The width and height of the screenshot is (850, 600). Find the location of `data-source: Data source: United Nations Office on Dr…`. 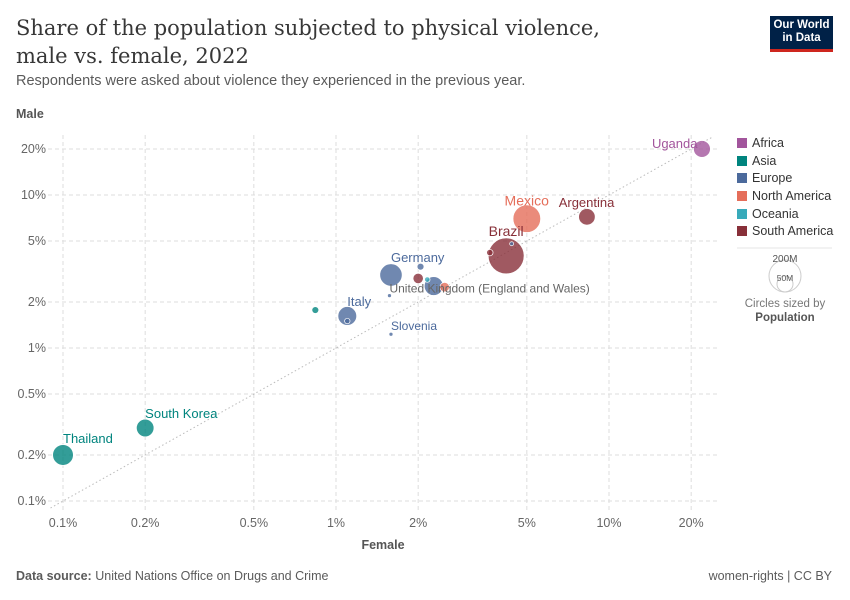

data-source: Data source: United Nations Office on Dr… is located at coordinates (172, 576).